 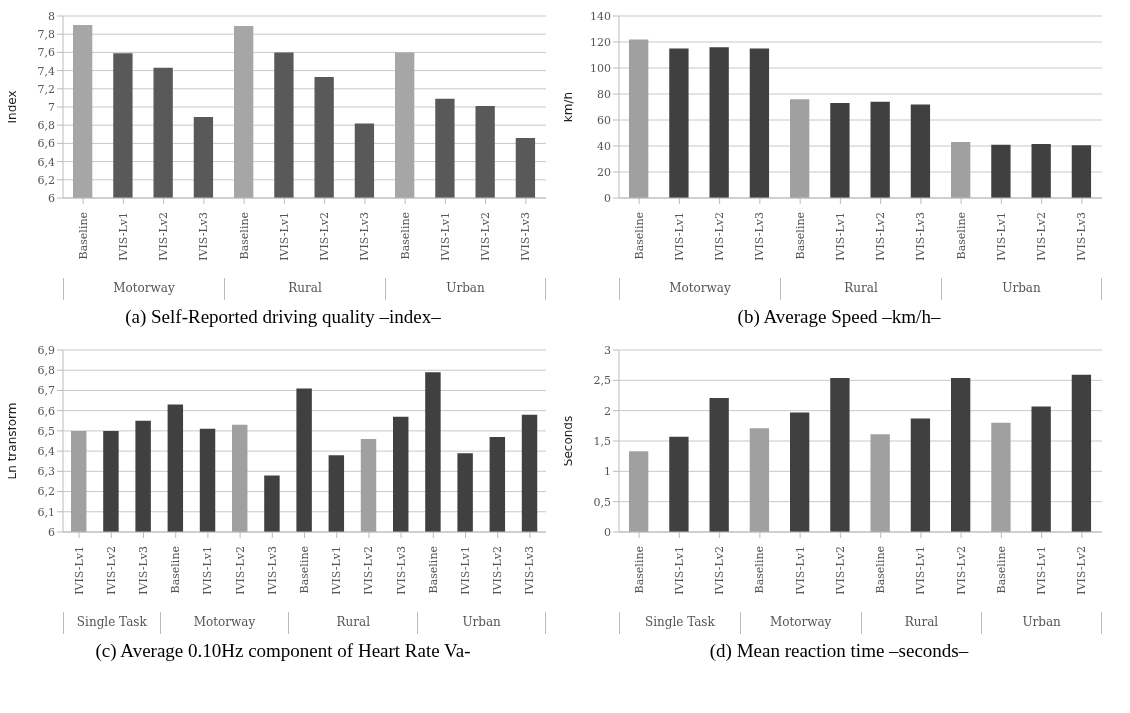 I want to click on y-tick-label: 6,5, so click(x=46, y=431).